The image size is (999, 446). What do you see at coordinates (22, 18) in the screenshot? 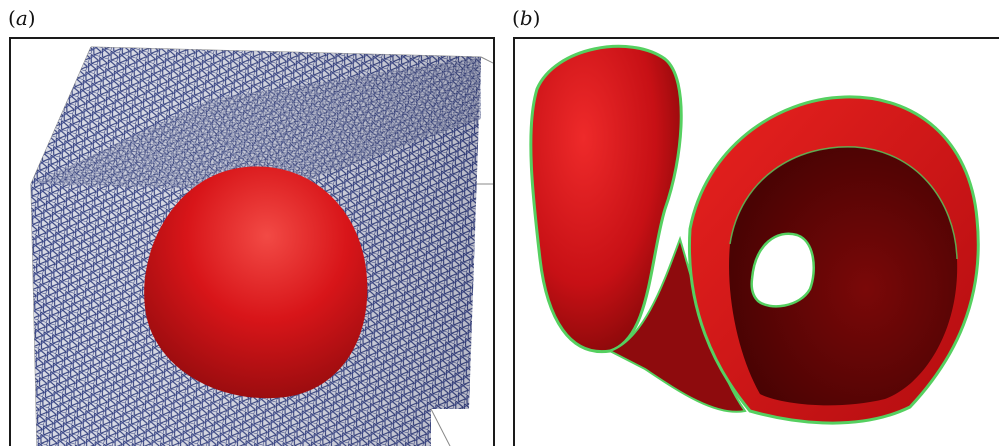
I see `panel-a-label: (a)` at bounding box center [22, 18].